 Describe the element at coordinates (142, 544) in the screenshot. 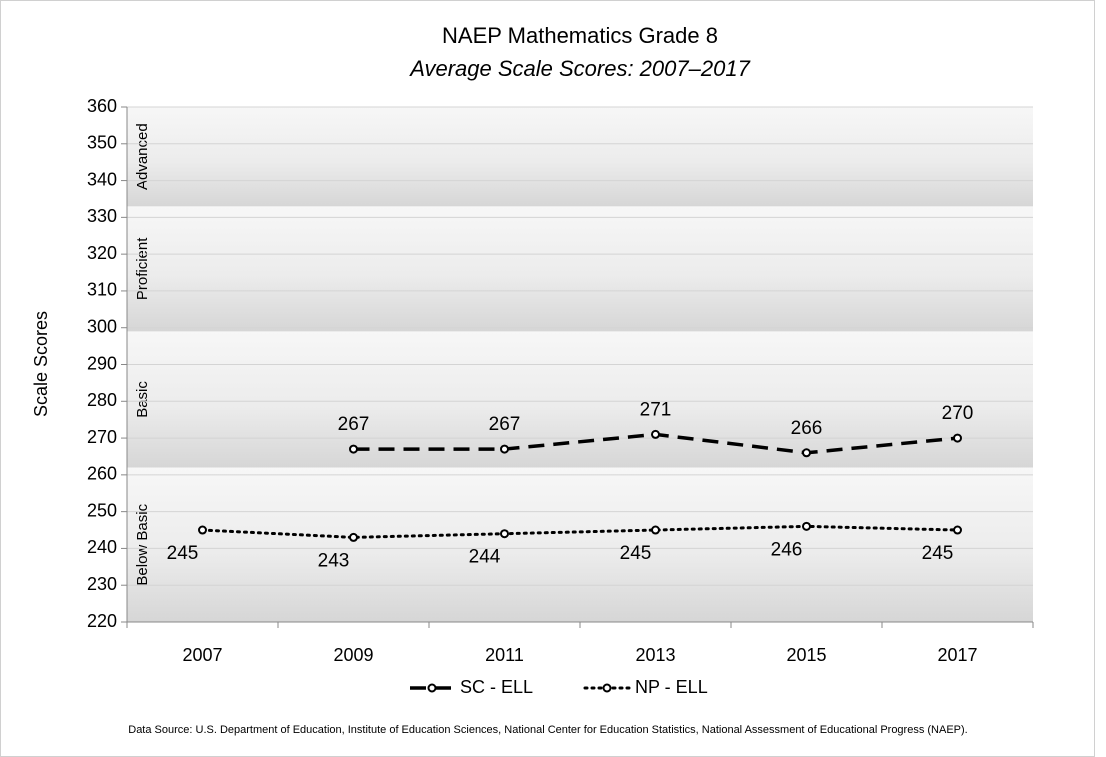

I see `band-label: Below Basic` at that location.